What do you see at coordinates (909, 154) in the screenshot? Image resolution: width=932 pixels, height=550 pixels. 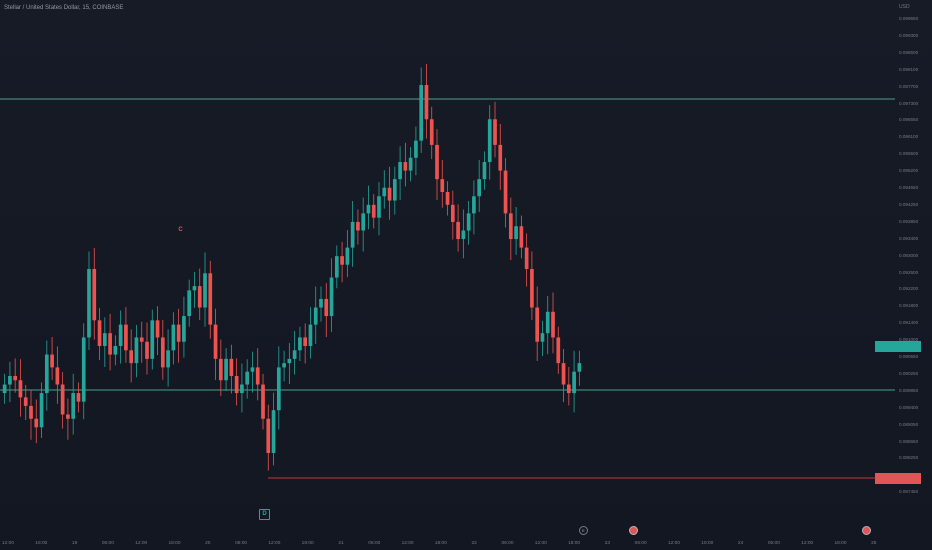 I see `price-tick-label: 0.095500` at bounding box center [909, 154].